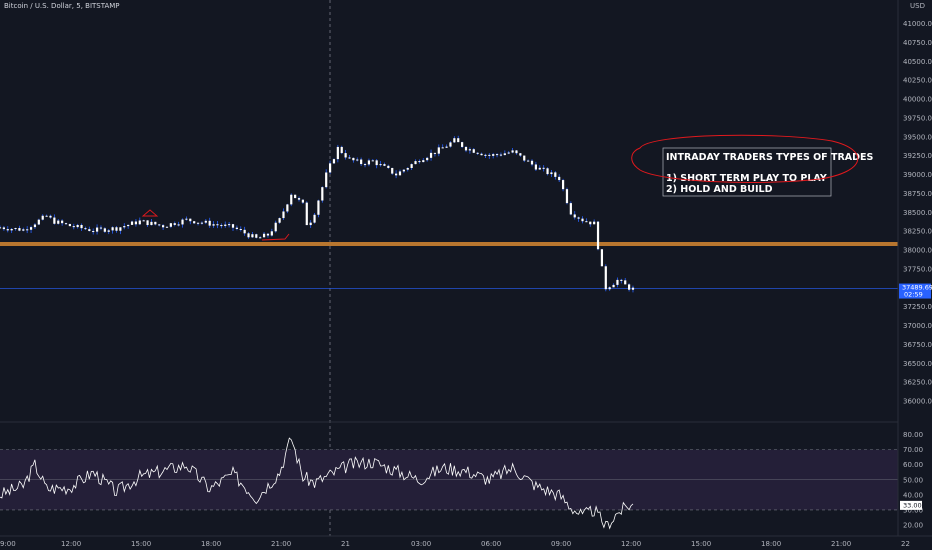 This screenshot has width=932, height=550. I want to click on x-tick-label: 15:00, so click(701, 544).